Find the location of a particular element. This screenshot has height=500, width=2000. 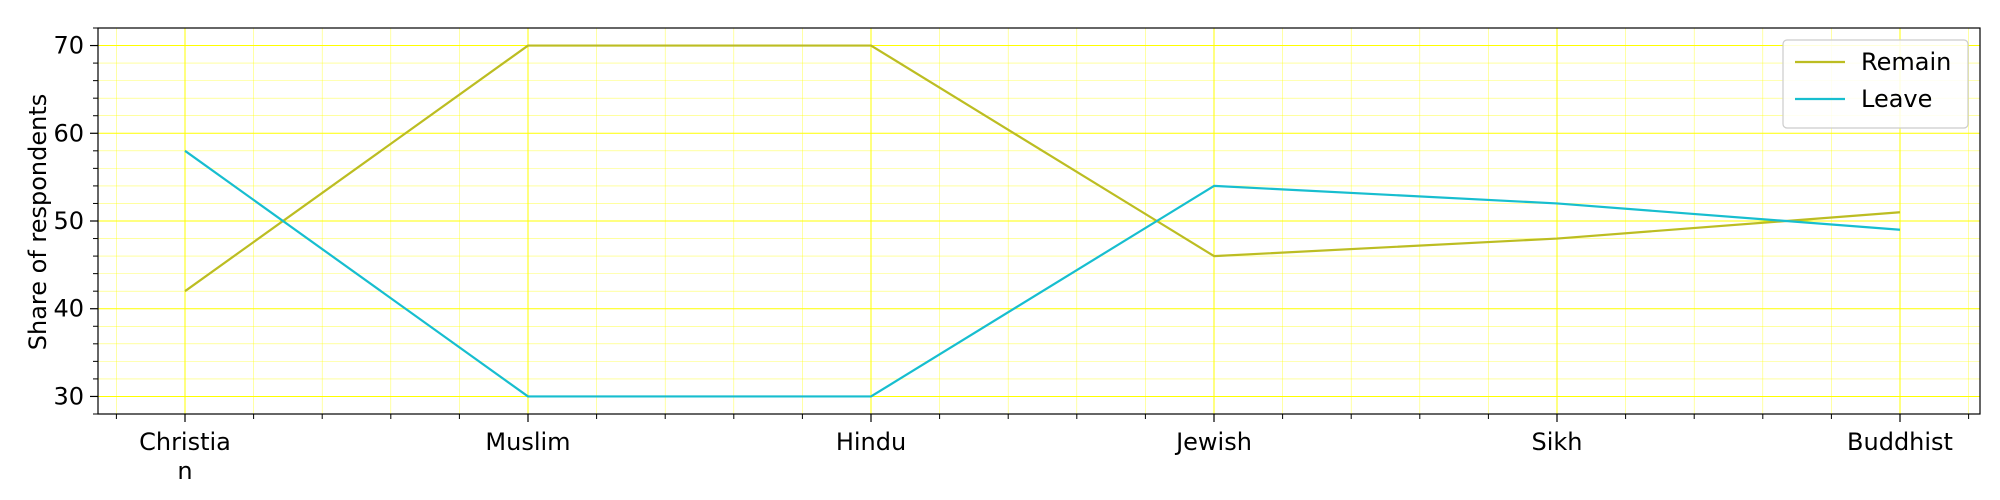

y-tick-label: 50 is located at coordinates (68, 221).